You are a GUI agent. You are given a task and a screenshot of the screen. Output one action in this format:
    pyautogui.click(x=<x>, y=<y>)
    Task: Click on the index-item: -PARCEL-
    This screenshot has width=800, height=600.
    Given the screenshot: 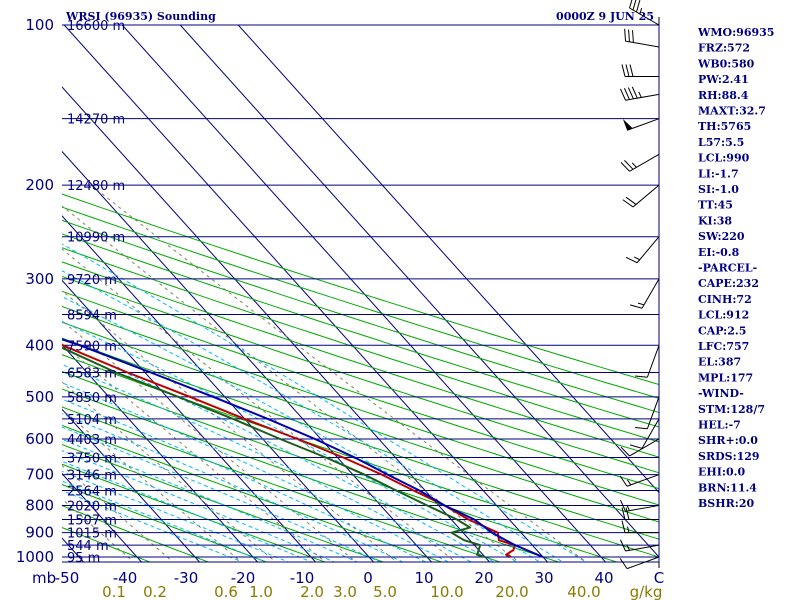 What is the action you would take?
    pyautogui.click(x=727, y=268)
    